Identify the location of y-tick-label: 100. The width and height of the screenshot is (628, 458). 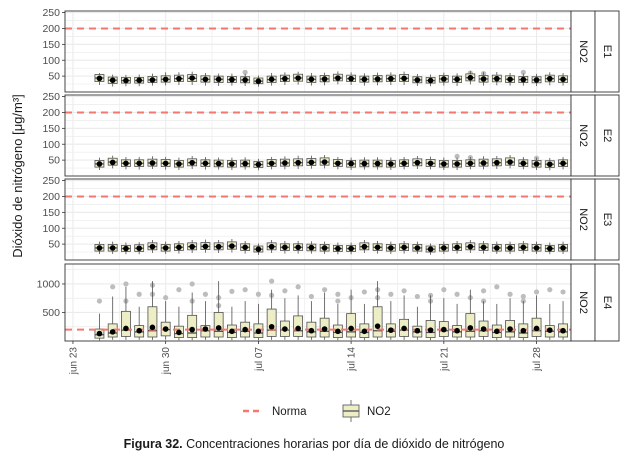
(51, 229).